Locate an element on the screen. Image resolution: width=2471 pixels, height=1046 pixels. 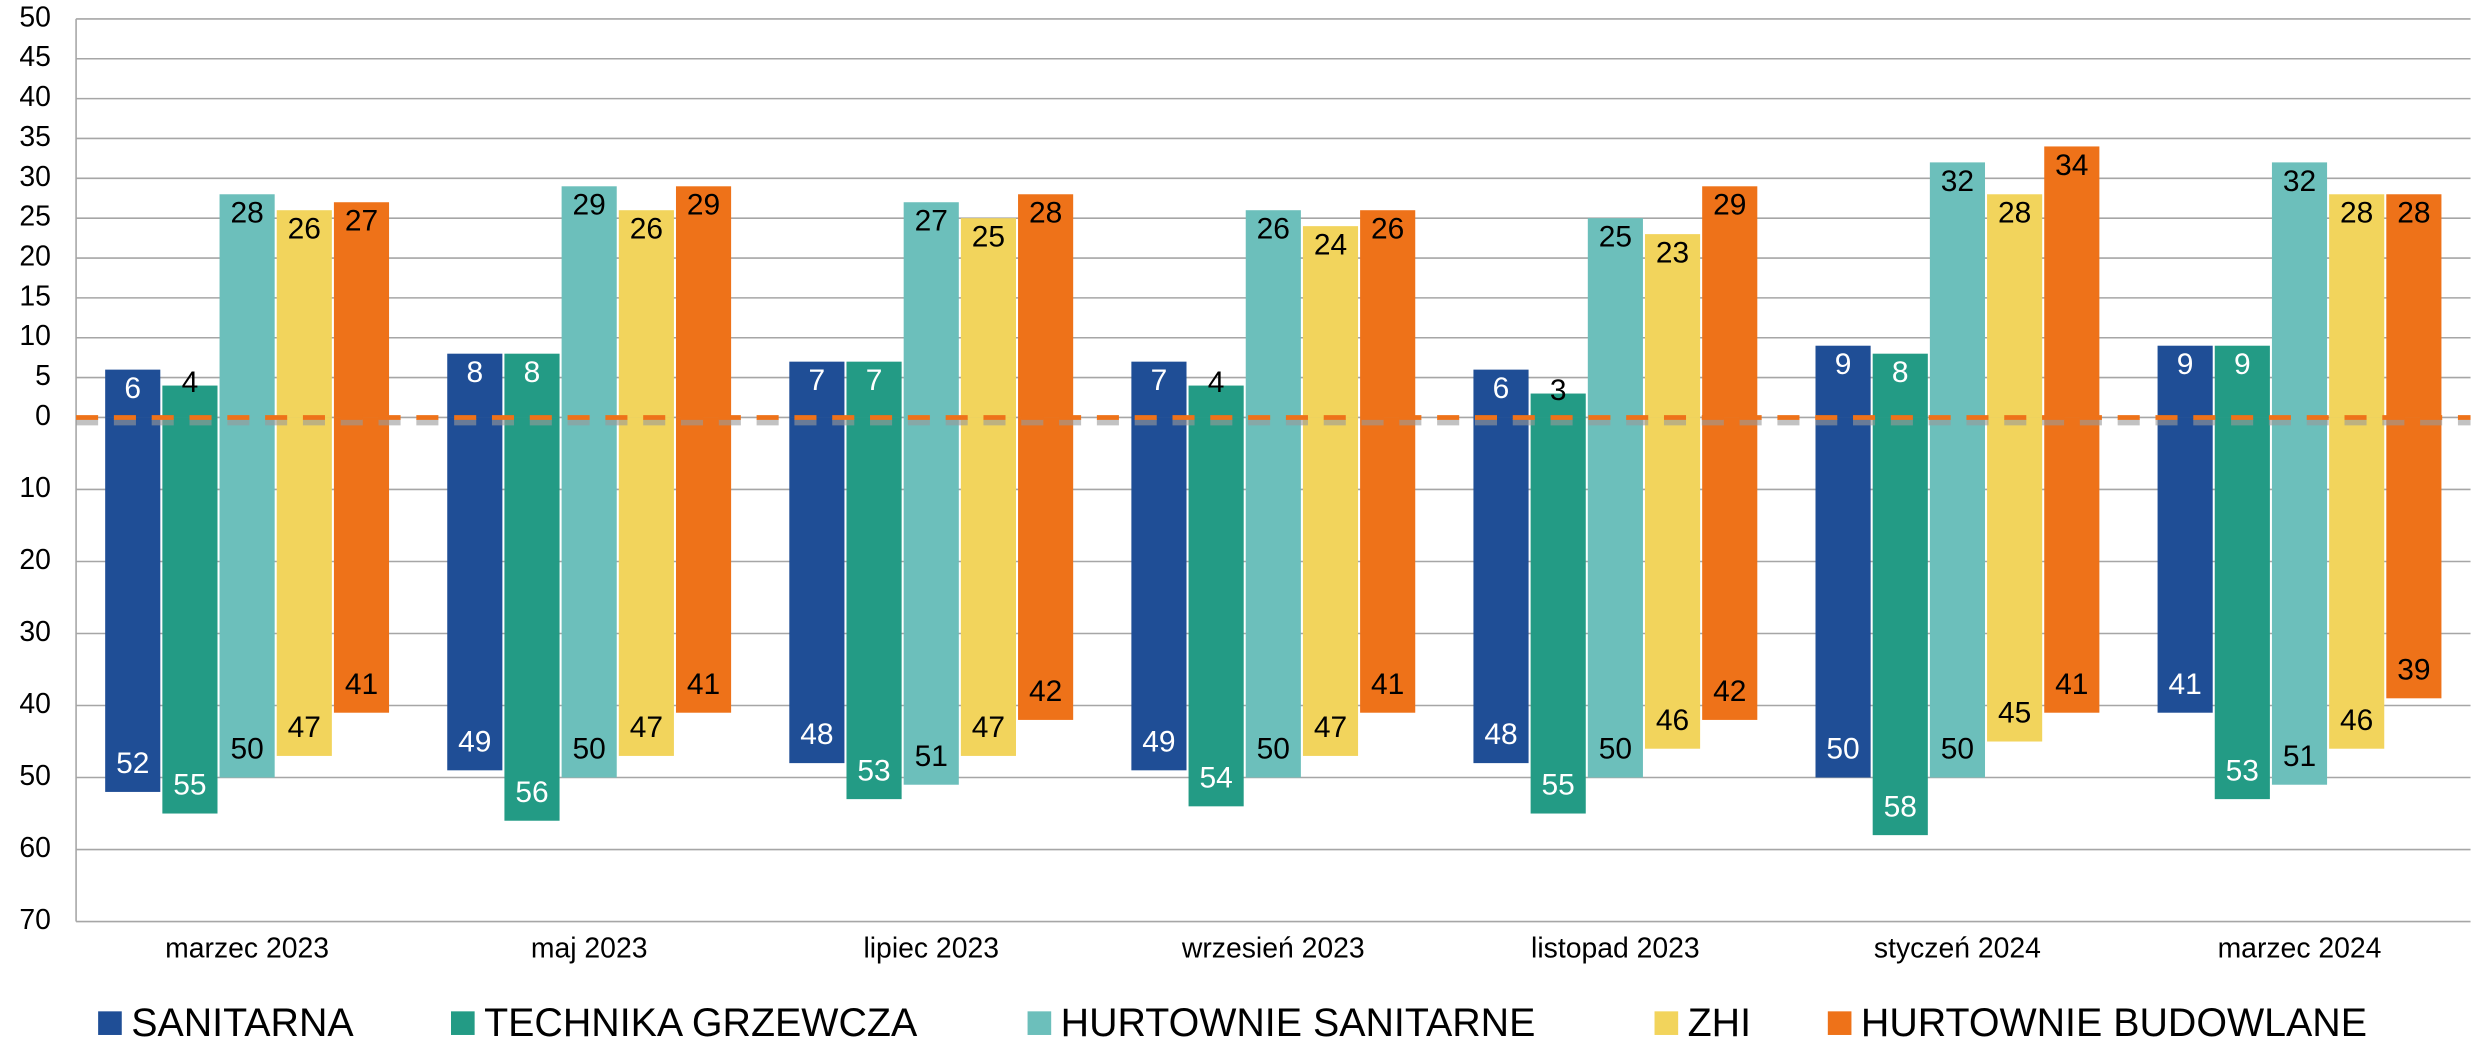
x-tick-label: lipiec 2023 is located at coordinates (931, 948).